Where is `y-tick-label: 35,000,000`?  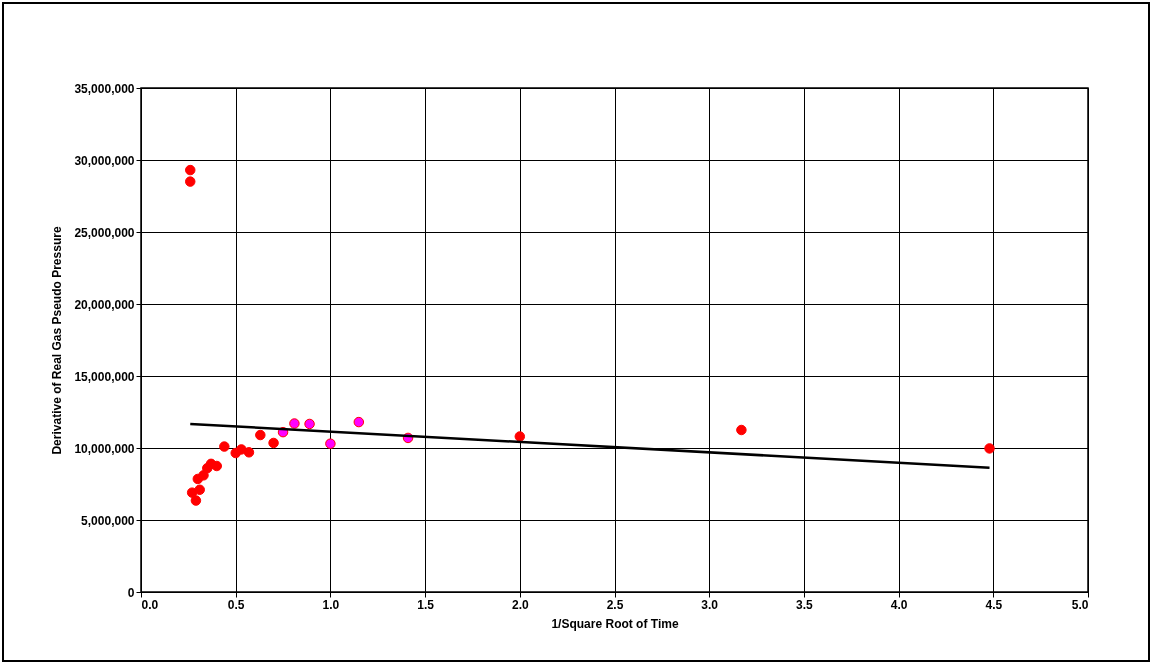 y-tick-label: 35,000,000 is located at coordinates (104, 88).